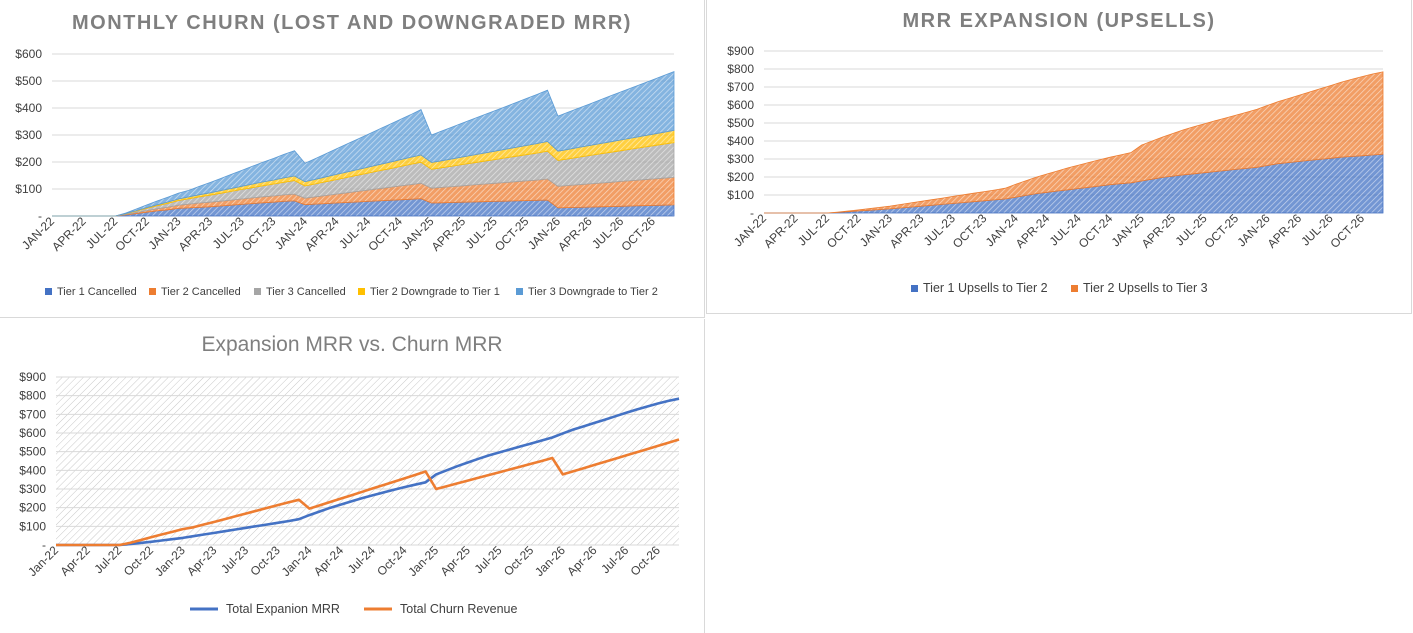 Image resolution: width=1413 pixels, height=633 pixels. I want to click on compare-x-tick-label: Oct-23, so click(266, 561).